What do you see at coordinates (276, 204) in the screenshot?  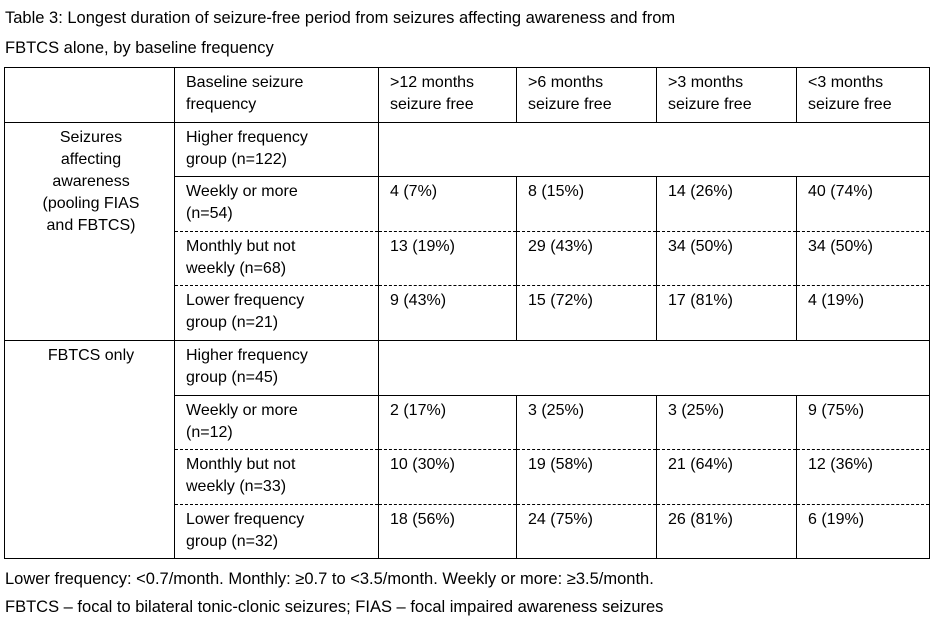 I see `row-label: Weekly or more (n=54)` at bounding box center [276, 204].